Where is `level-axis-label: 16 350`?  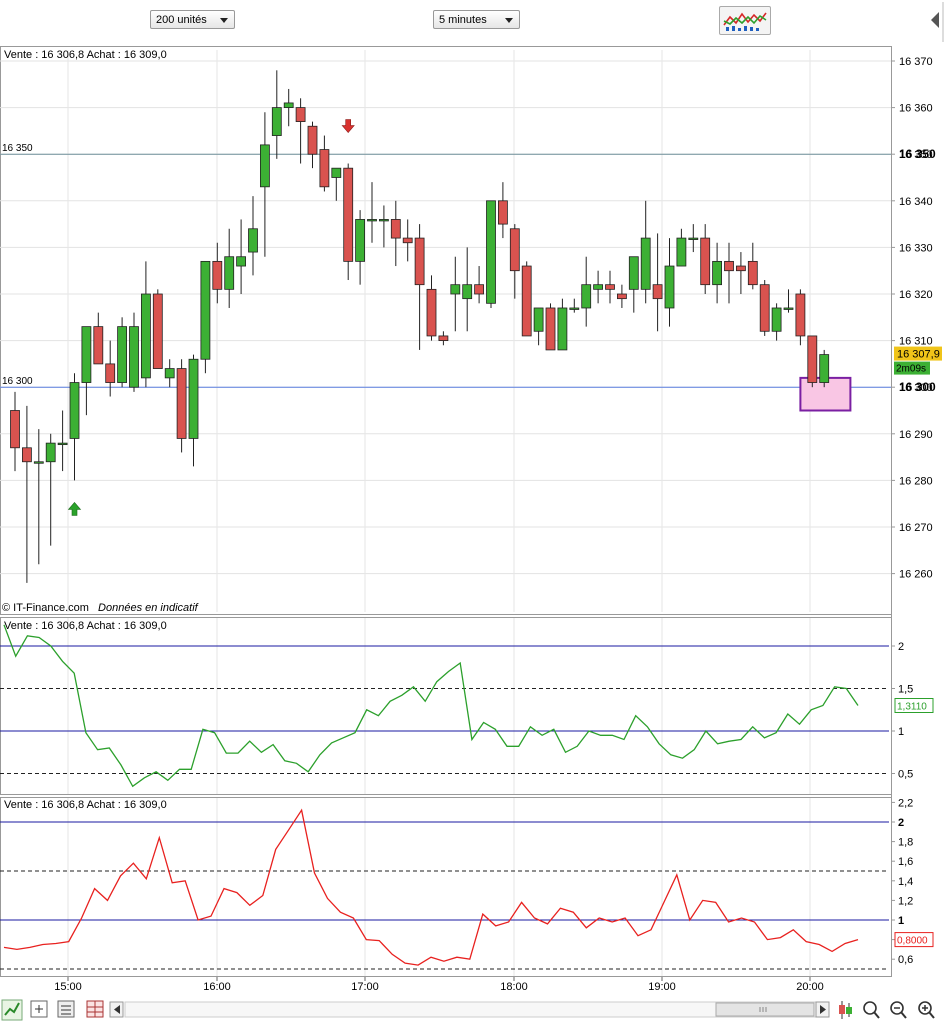
level-axis-label: 16 350 is located at coordinates (917, 154).